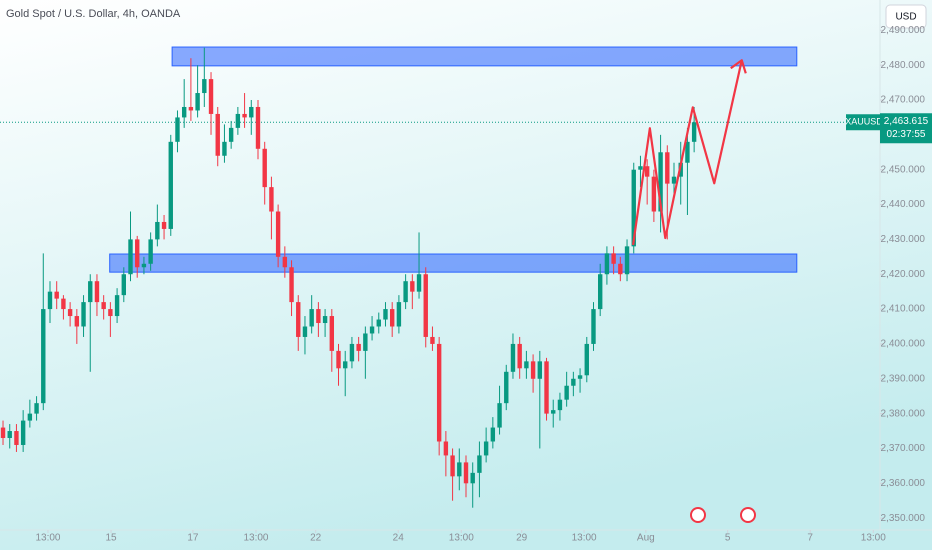 The height and width of the screenshot is (550, 932). I want to click on price-label: 2,463.615, so click(906, 121).